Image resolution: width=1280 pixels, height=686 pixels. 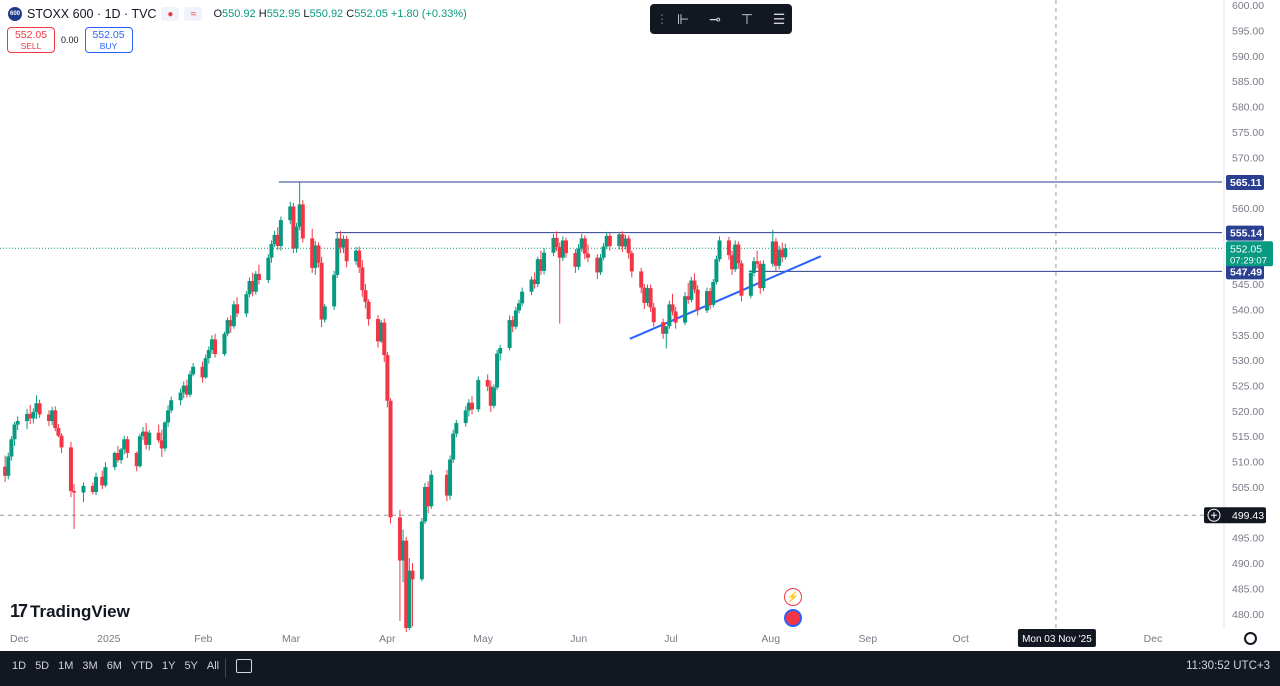 What do you see at coordinates (793, 618) in the screenshot?
I see `earnings-icon` at bounding box center [793, 618].